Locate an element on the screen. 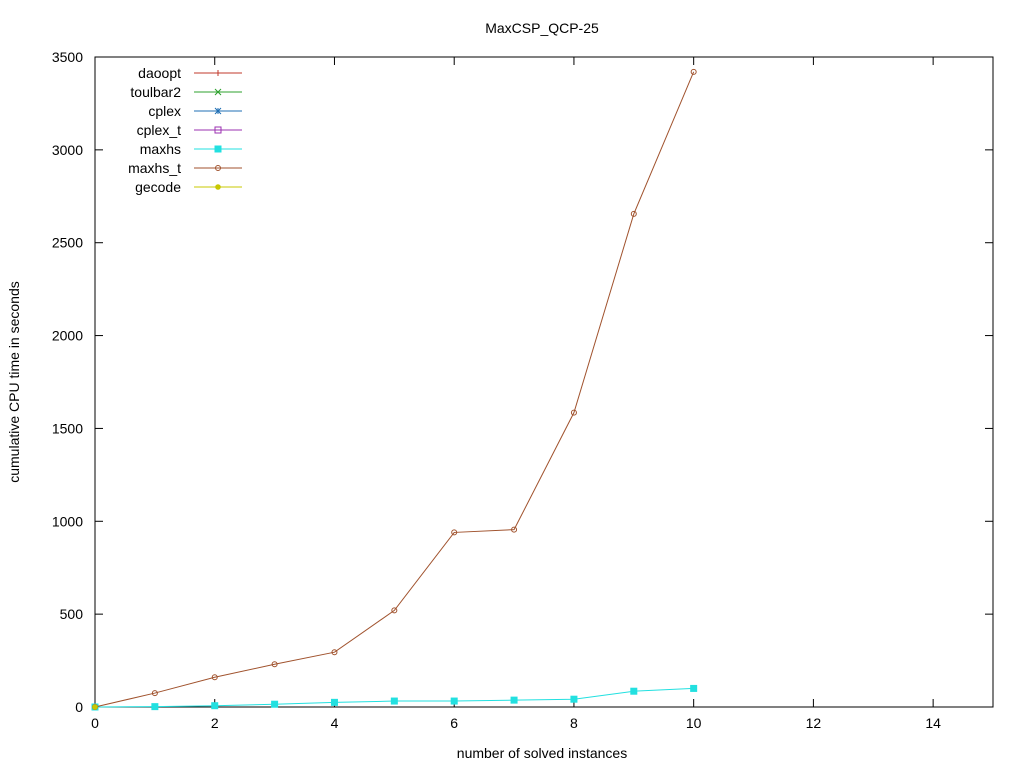  legend-label-maxhs: maxhs is located at coordinates (160, 149).